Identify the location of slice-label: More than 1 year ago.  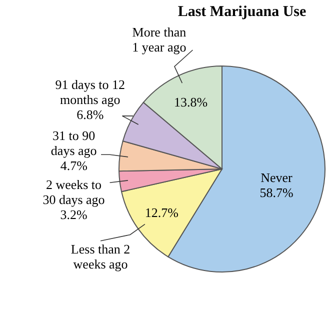
(159, 39).